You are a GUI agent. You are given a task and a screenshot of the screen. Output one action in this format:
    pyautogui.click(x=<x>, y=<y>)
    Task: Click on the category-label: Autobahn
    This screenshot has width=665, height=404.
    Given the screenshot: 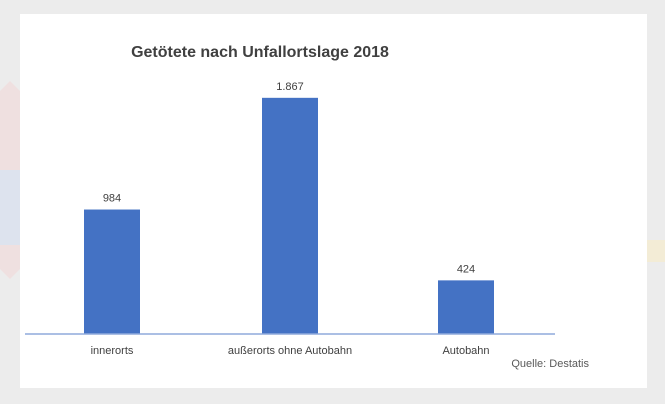 What is the action you would take?
    pyautogui.click(x=465, y=351)
    